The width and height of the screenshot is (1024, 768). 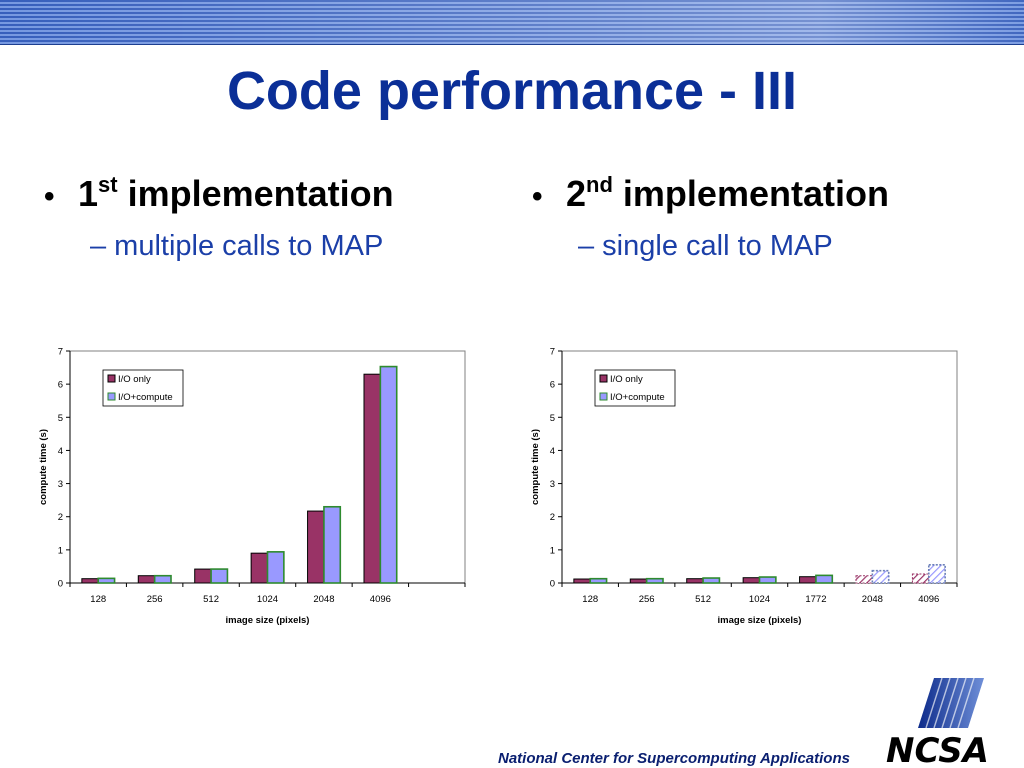 I want to click on bullet-first-implementation: • 1st implementation, so click(x=219, y=193).